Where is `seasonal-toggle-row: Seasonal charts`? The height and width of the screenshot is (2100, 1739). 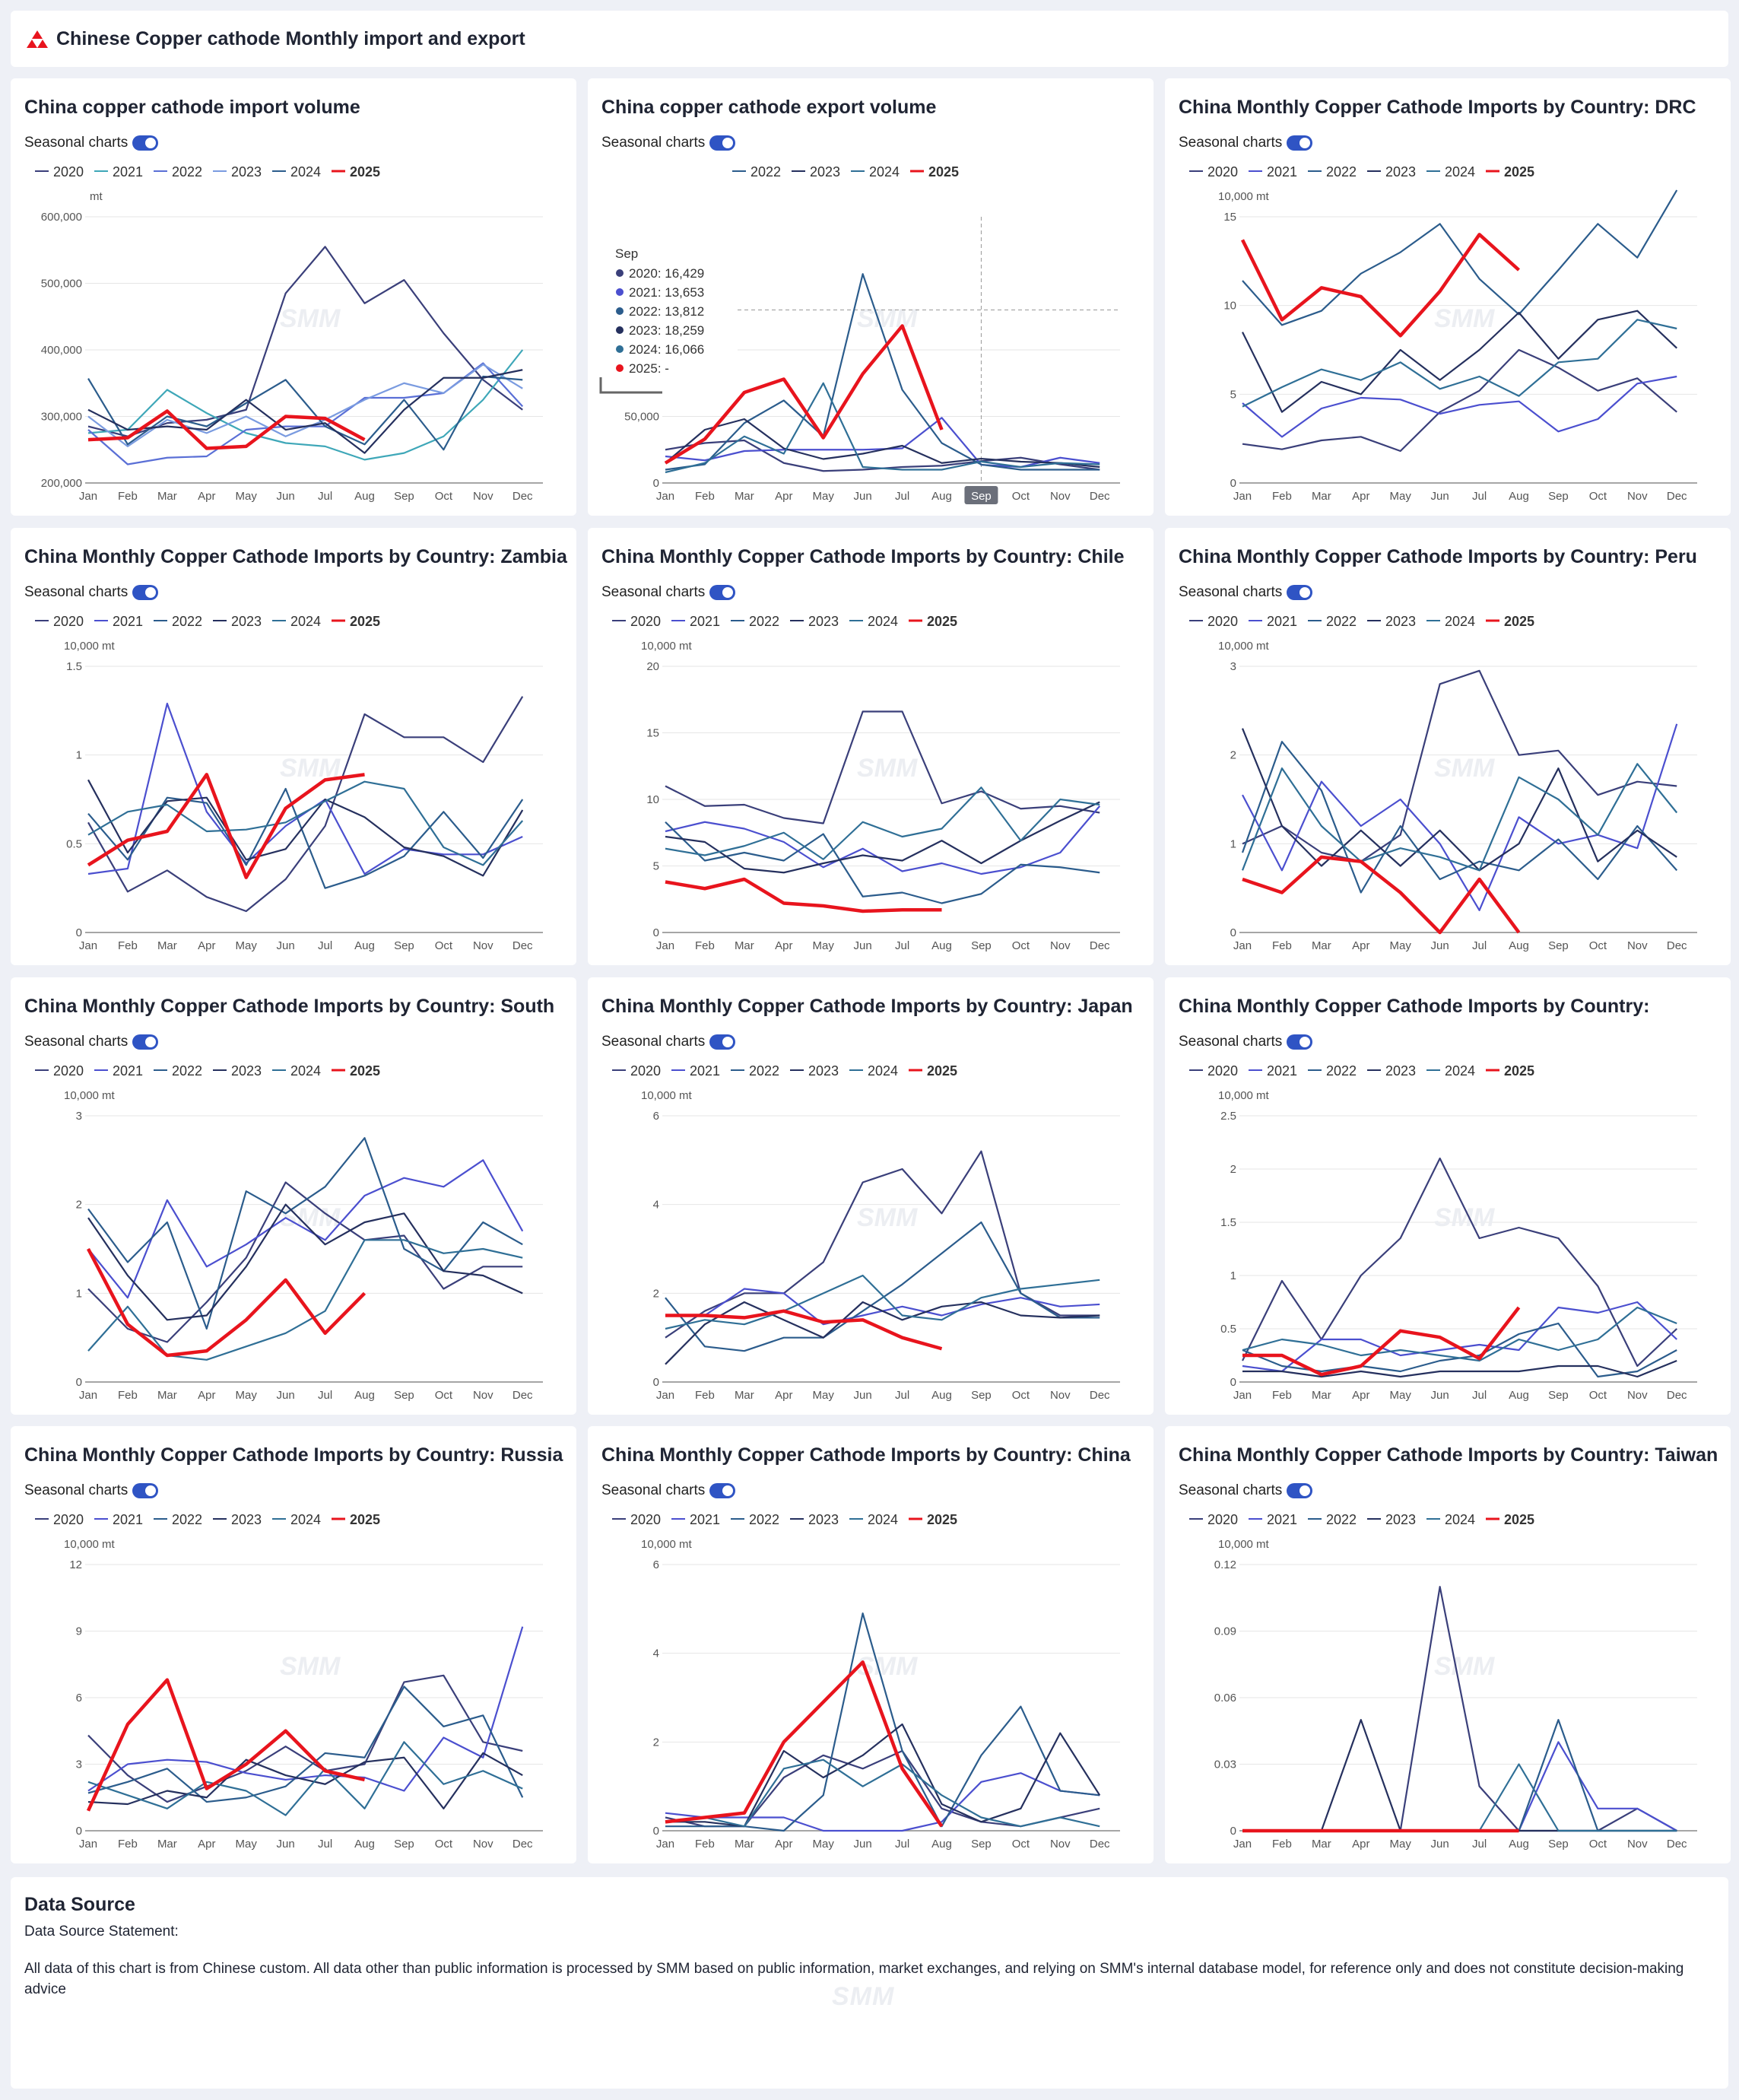 seasonal-toggle-row: Seasonal charts is located at coordinates (668, 1042).